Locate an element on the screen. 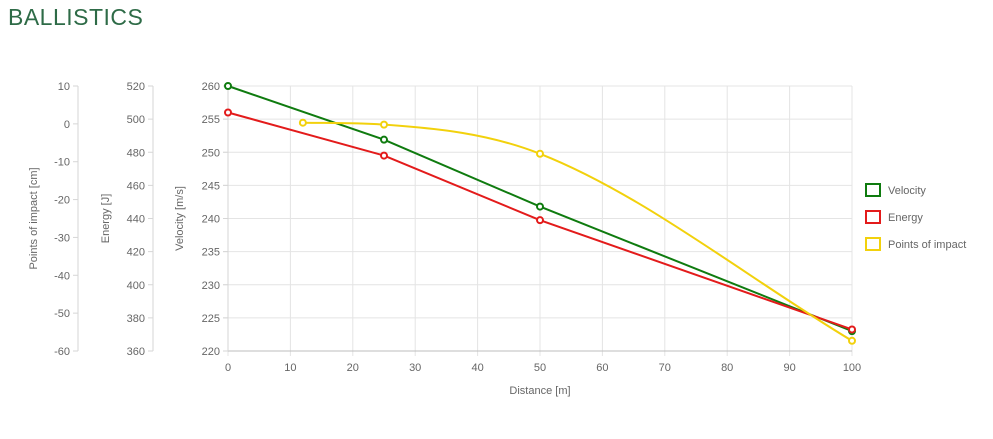 The image size is (993, 439). energy-tick-label: 440 is located at coordinates (136, 220).